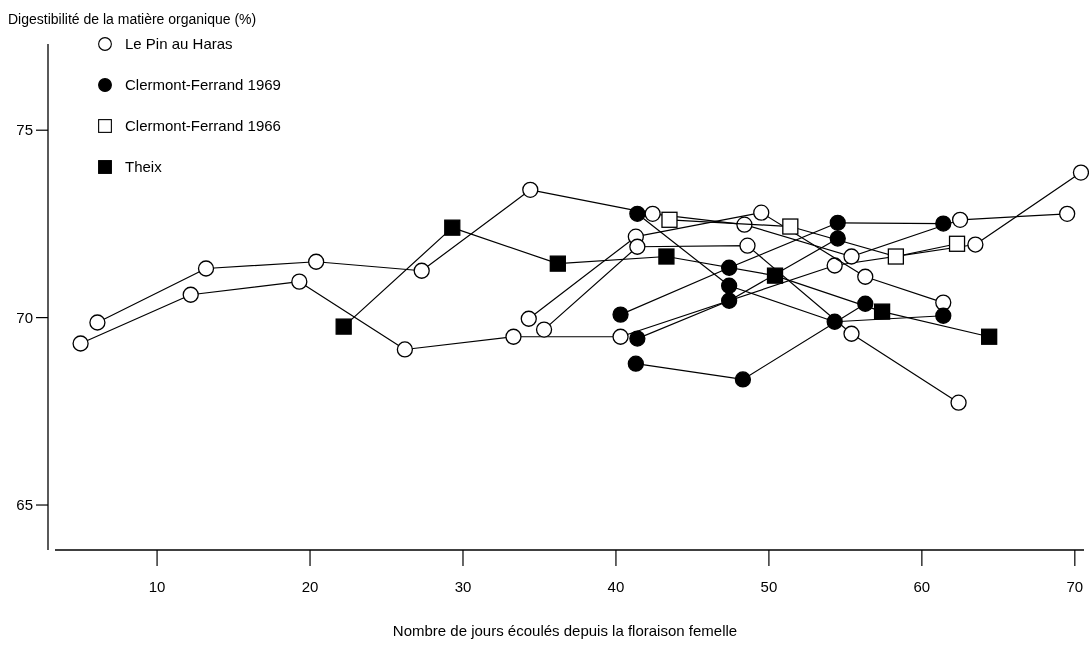 This screenshot has height=649, width=1089. I want to click on legend-label: Le Pin au Haras, so click(179, 43).